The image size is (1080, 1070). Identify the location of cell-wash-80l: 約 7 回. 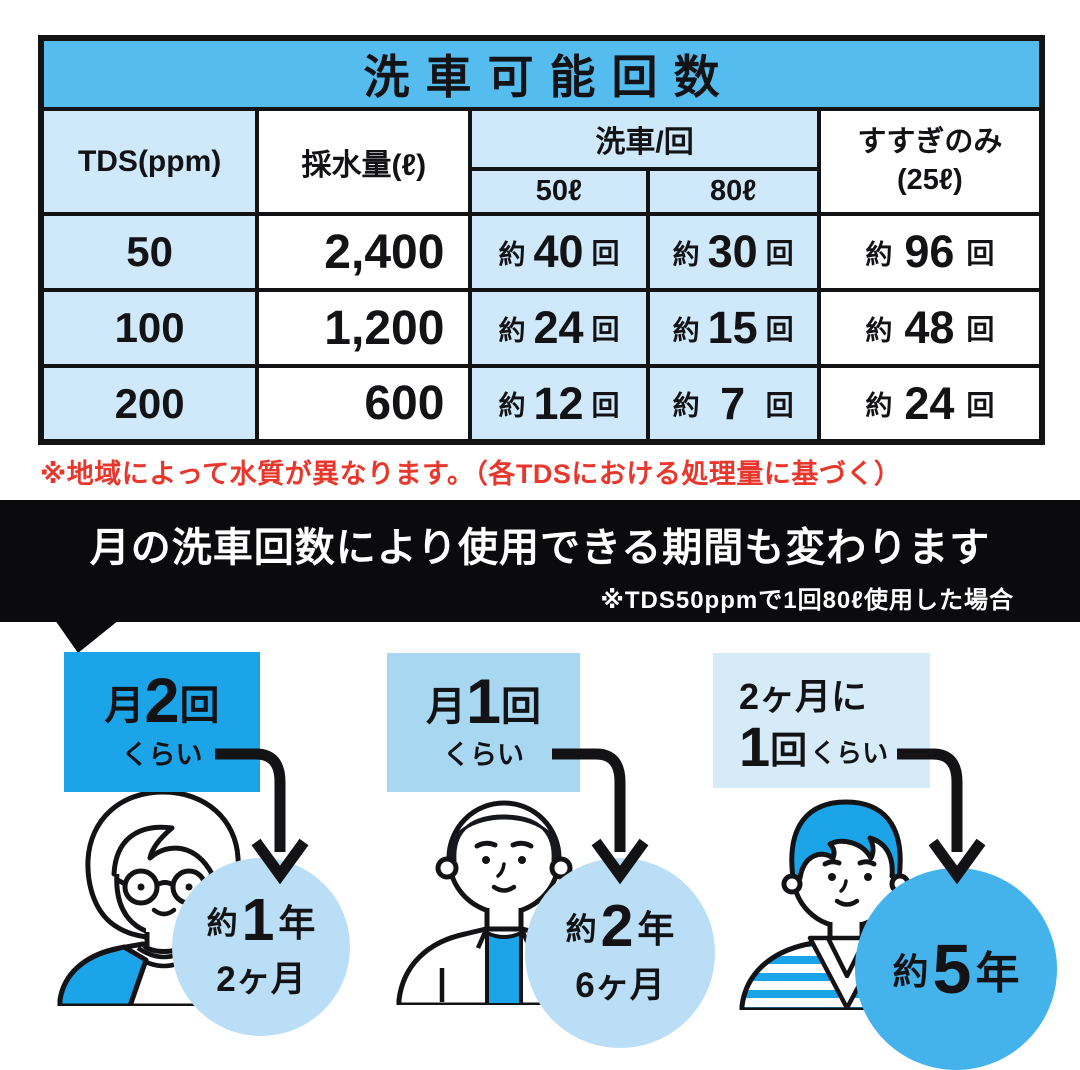
(733, 404).